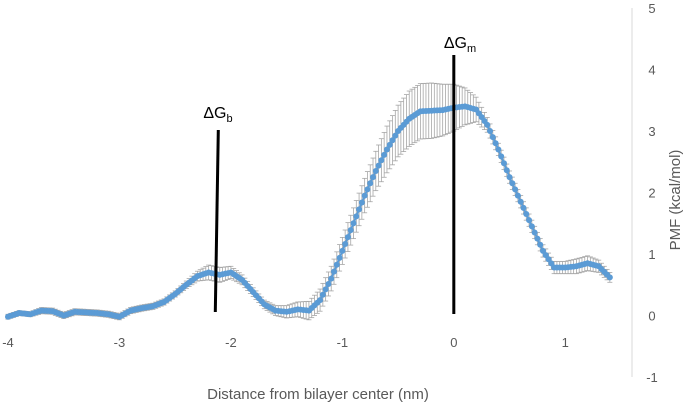  I want to click on x-tick-label: -1, so click(343, 342).